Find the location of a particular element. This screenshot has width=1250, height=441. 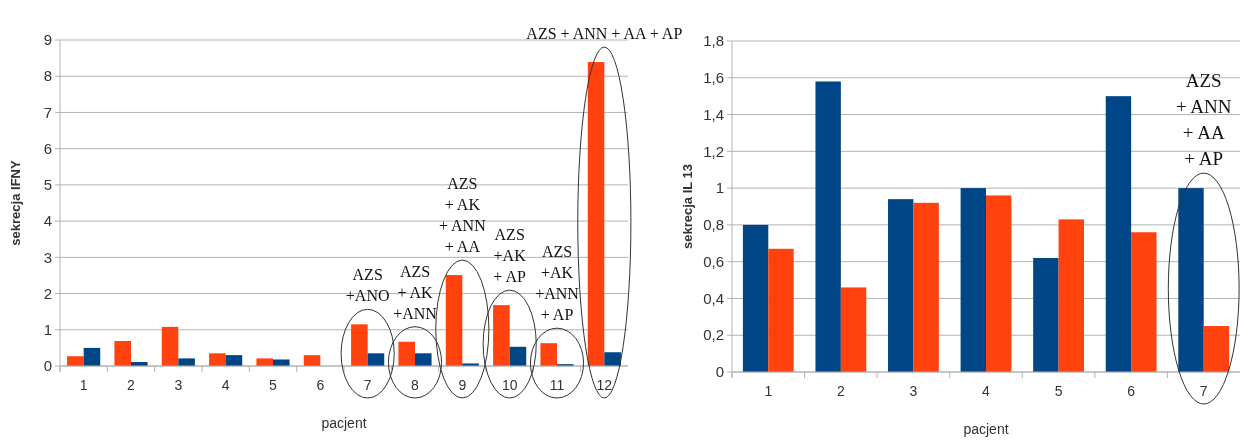

annotation: AZS +ANO is located at coordinates (367, 285).